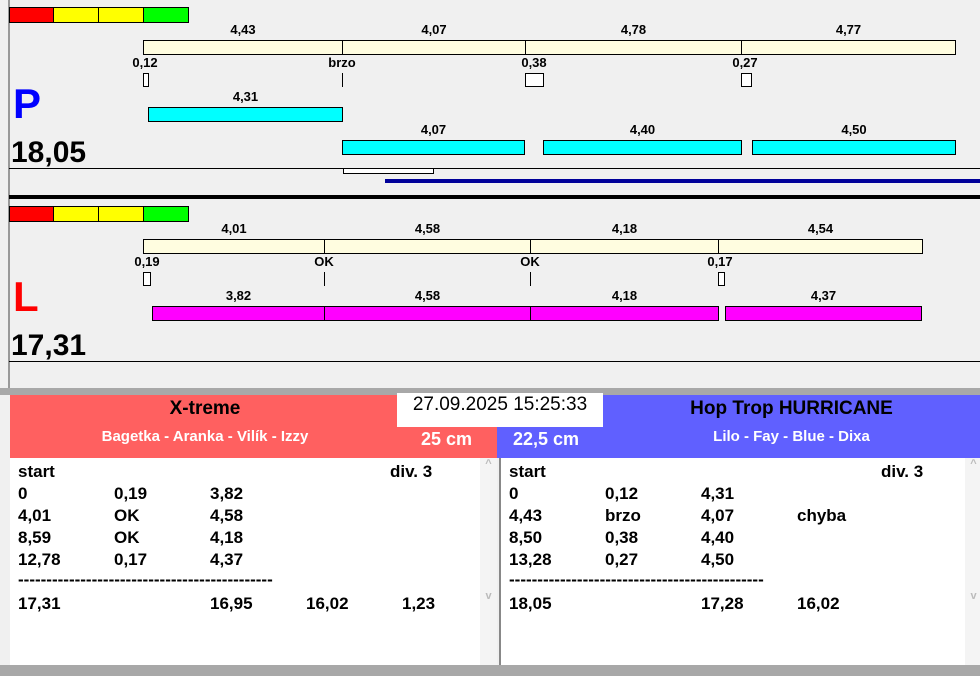 The width and height of the screenshot is (980, 676). I want to click on list-cell: 0, so click(514, 493).